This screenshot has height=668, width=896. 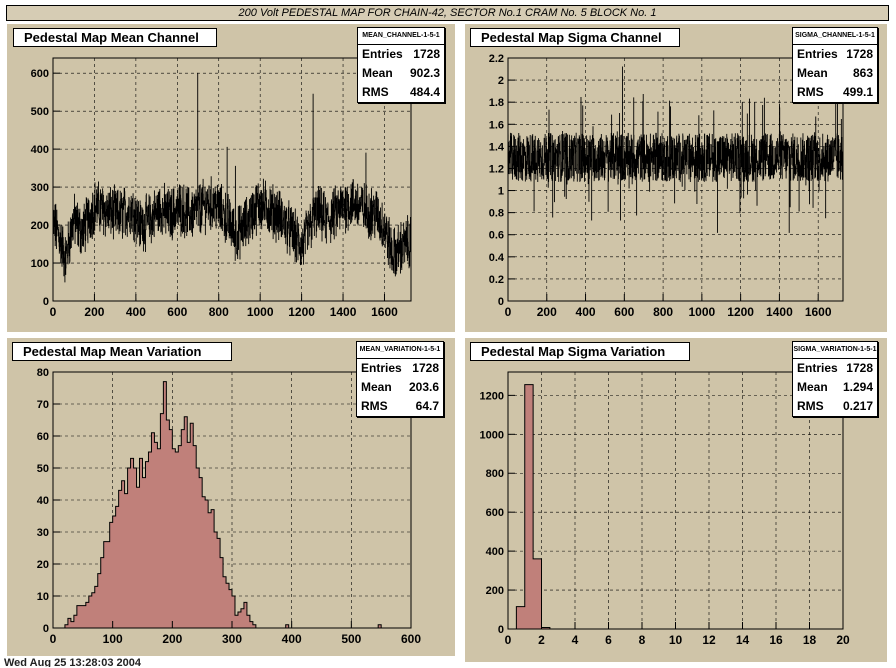 What do you see at coordinates (862, 73) in the screenshot?
I see `stats-value: 863` at bounding box center [862, 73].